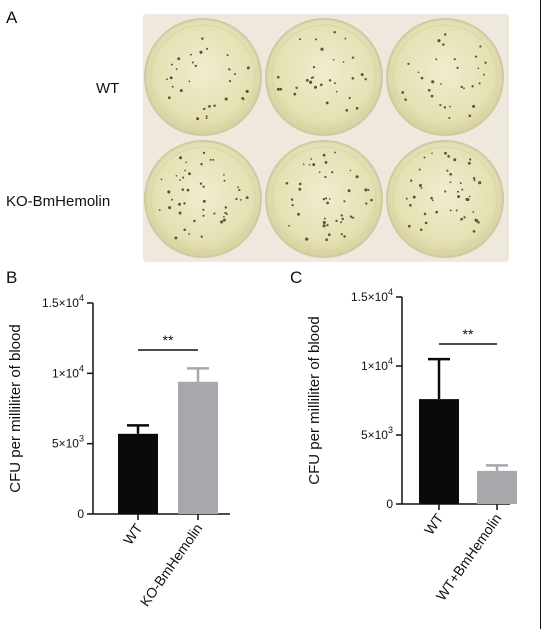 The height and width of the screenshot is (629, 550). What do you see at coordinates (12, 277) in the screenshot?
I see `panel-b-letter: B` at bounding box center [12, 277].